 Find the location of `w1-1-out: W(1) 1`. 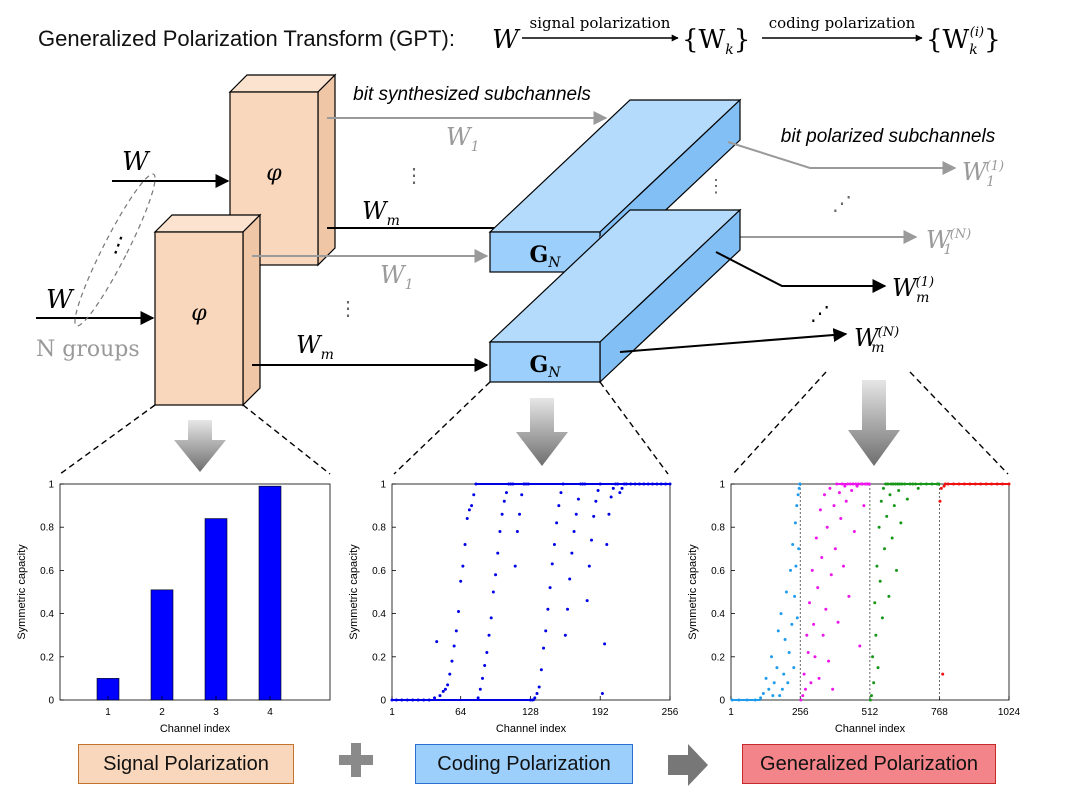

w1-1-out: W(1) 1 is located at coordinates (983, 174).